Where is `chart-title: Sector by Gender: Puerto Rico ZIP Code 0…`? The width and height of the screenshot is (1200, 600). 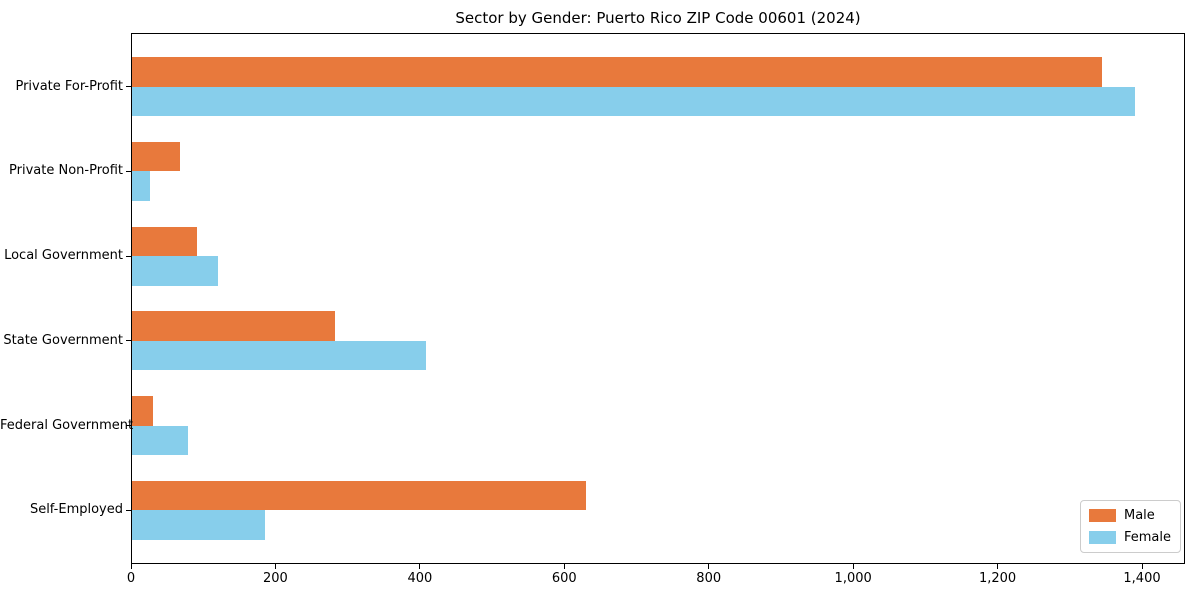 chart-title: Sector by Gender: Puerto Rico ZIP Code 0… is located at coordinates (658, 18).